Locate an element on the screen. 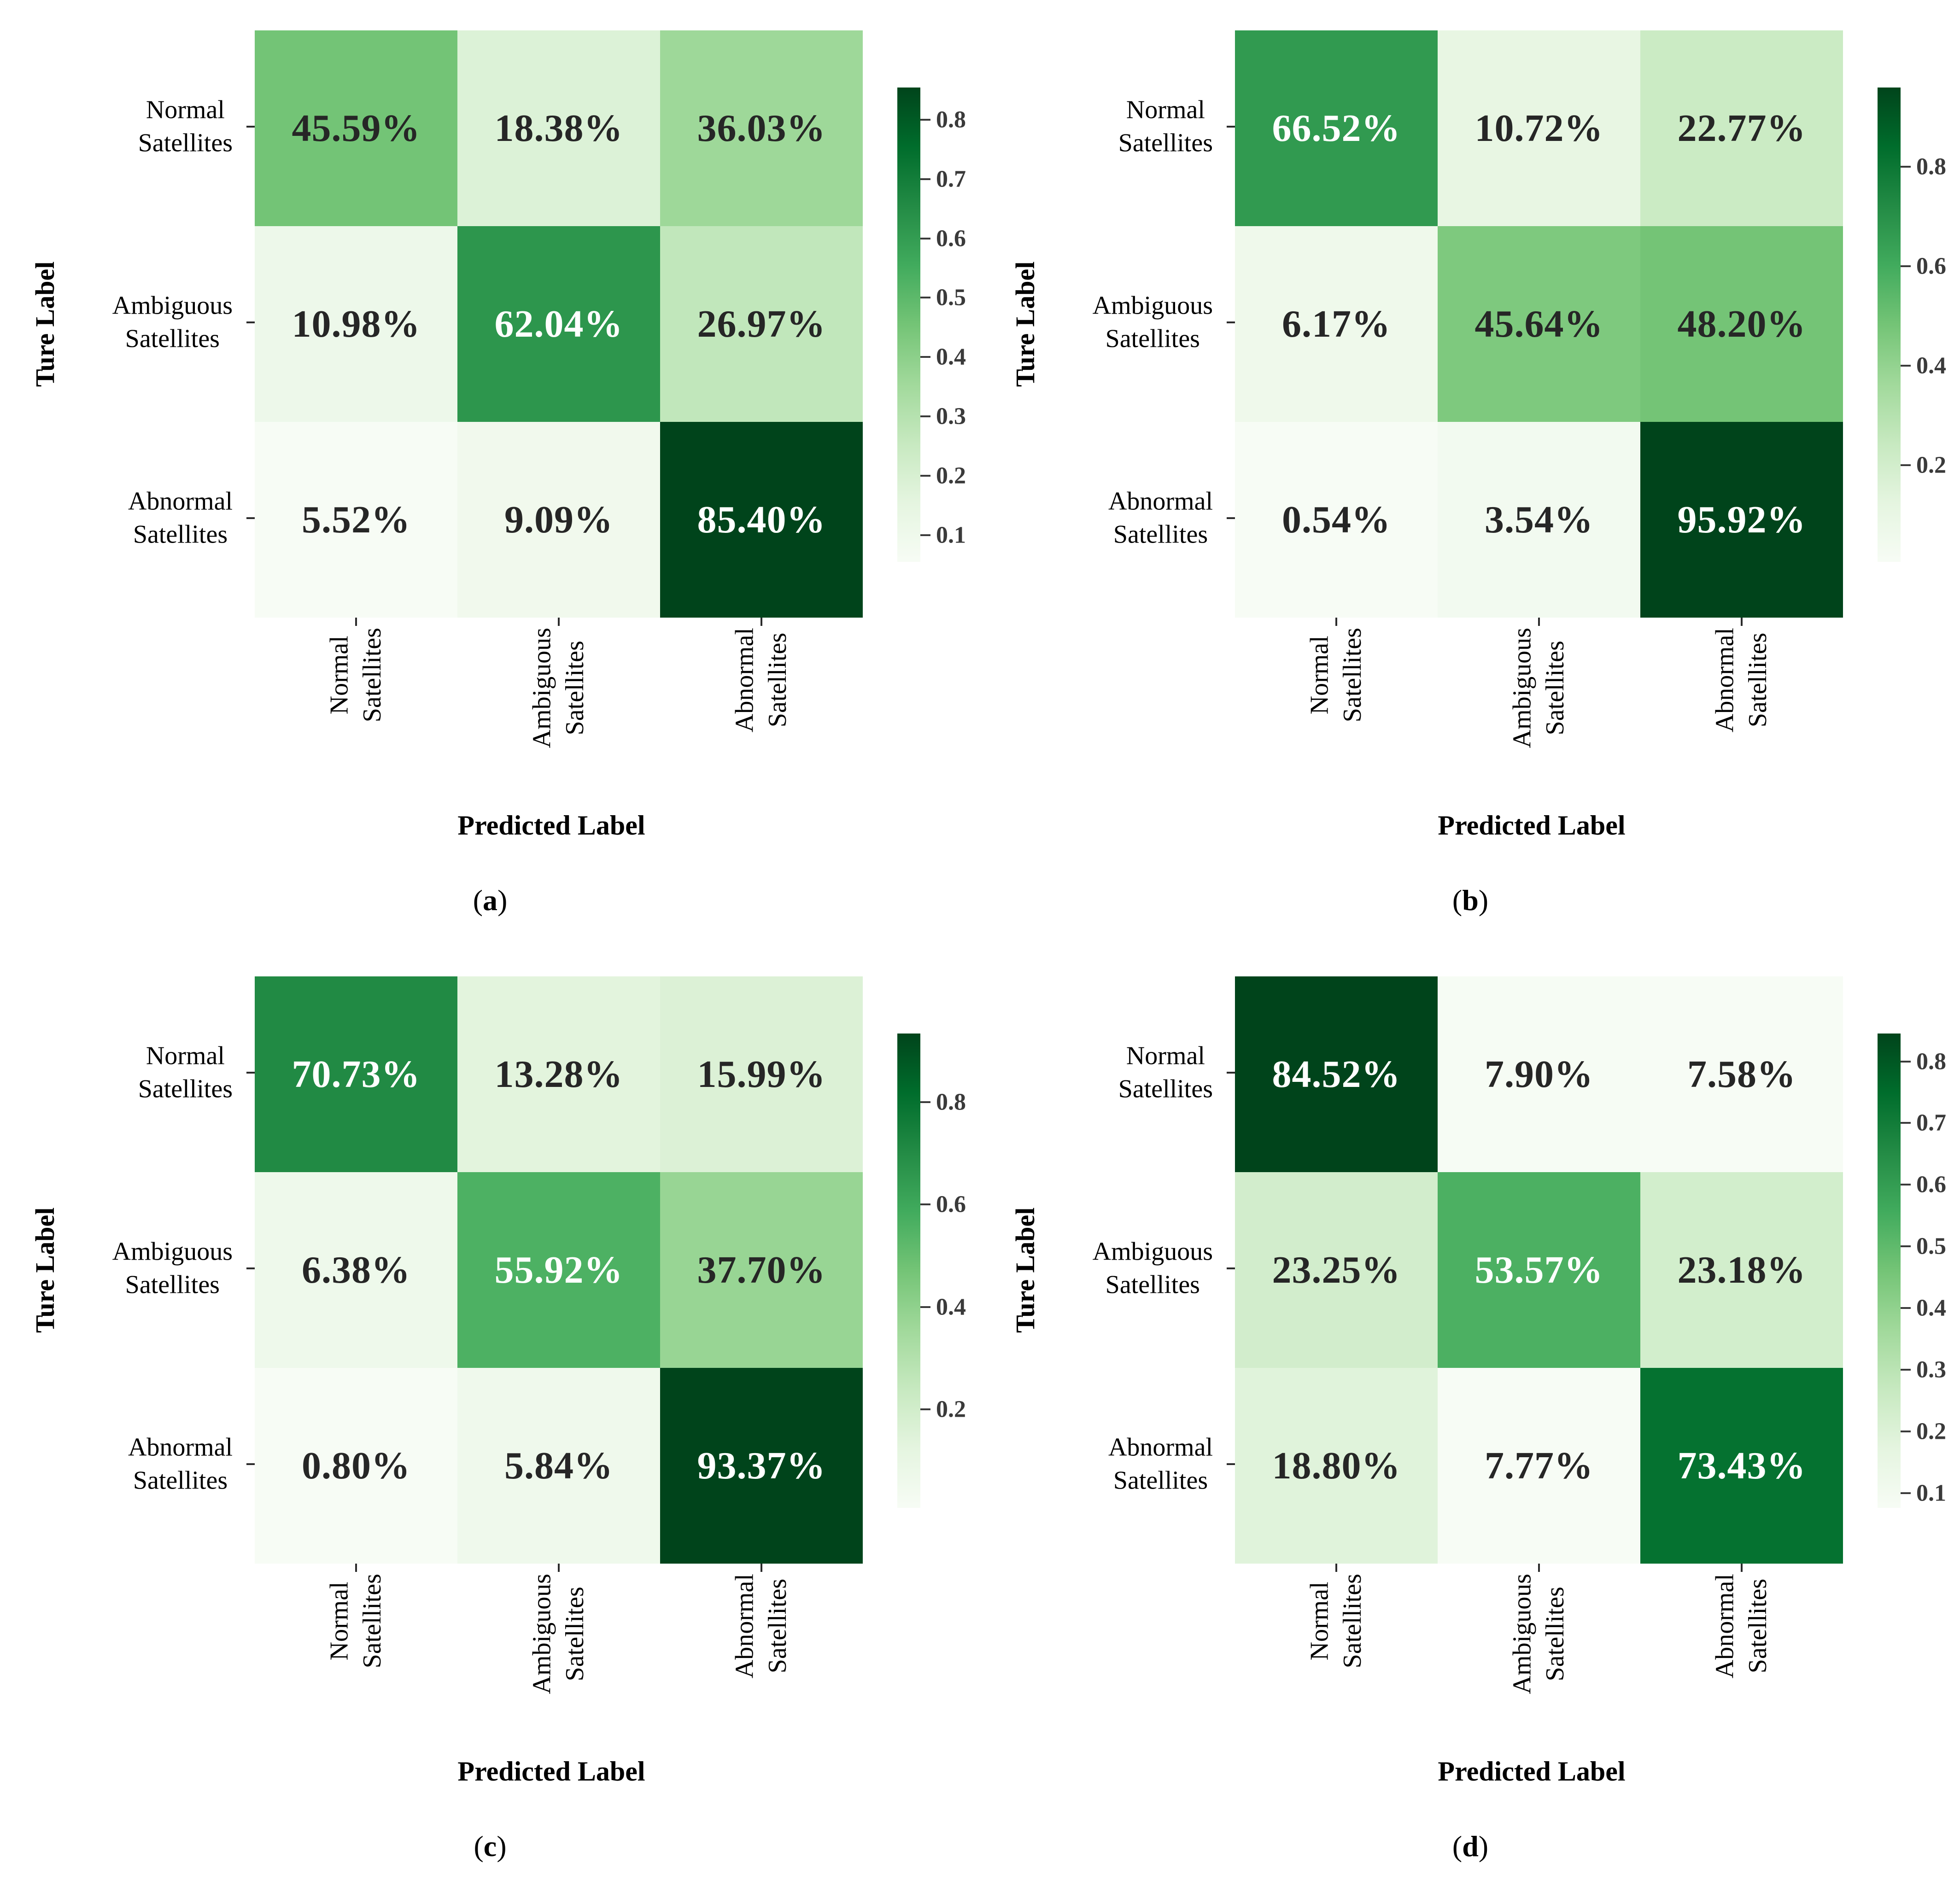 The height and width of the screenshot is (1892, 1960). x-tick-label: Ambiguous Satellites is located at coordinates (1539, 1634).